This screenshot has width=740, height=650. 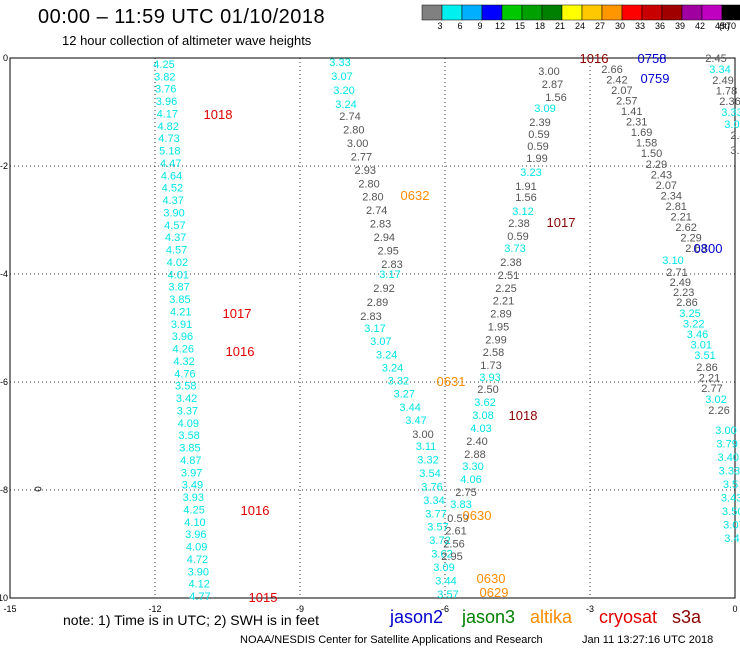 What do you see at coordinates (343, 91) in the screenshot?
I see `swh-value-label: 3.20` at bounding box center [343, 91].